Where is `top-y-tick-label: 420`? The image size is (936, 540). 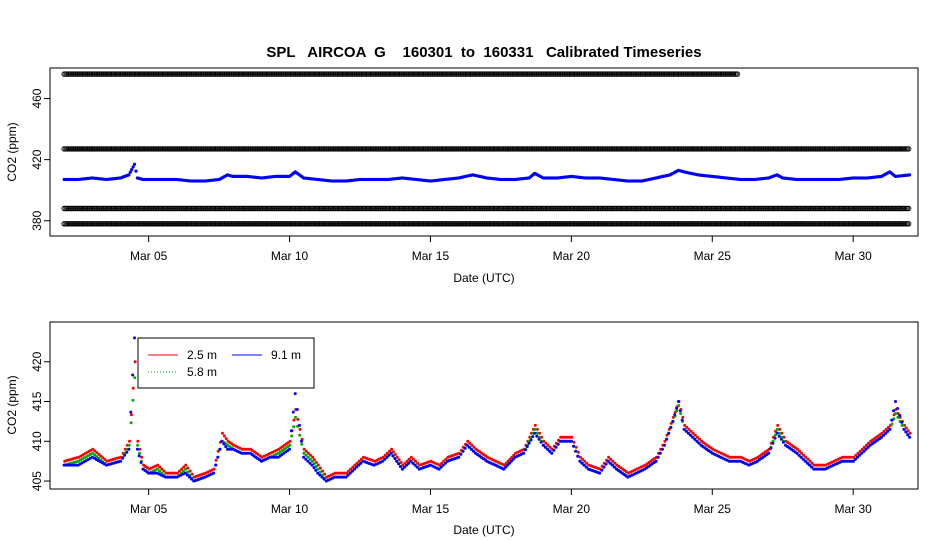
top-y-tick-label: 420 is located at coordinates (37, 159).